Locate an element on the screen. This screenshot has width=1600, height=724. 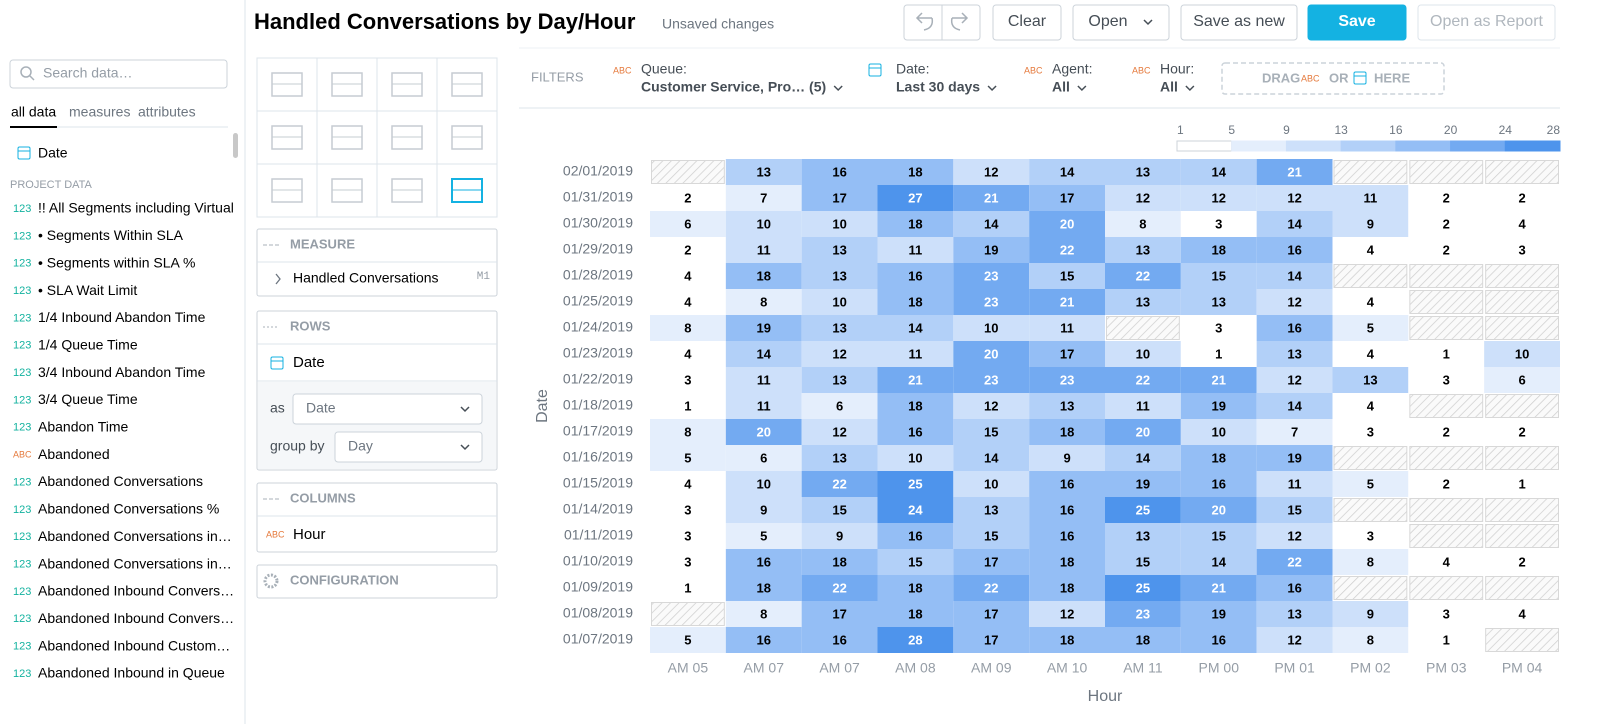
data-item: Abandoned Conversations is located at coordinates (120, 481).